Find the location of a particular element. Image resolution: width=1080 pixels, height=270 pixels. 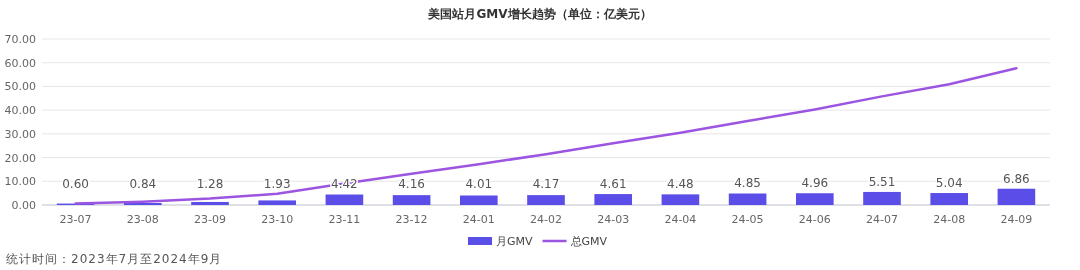

x-tick-label: 24-04 is located at coordinates (680, 219).